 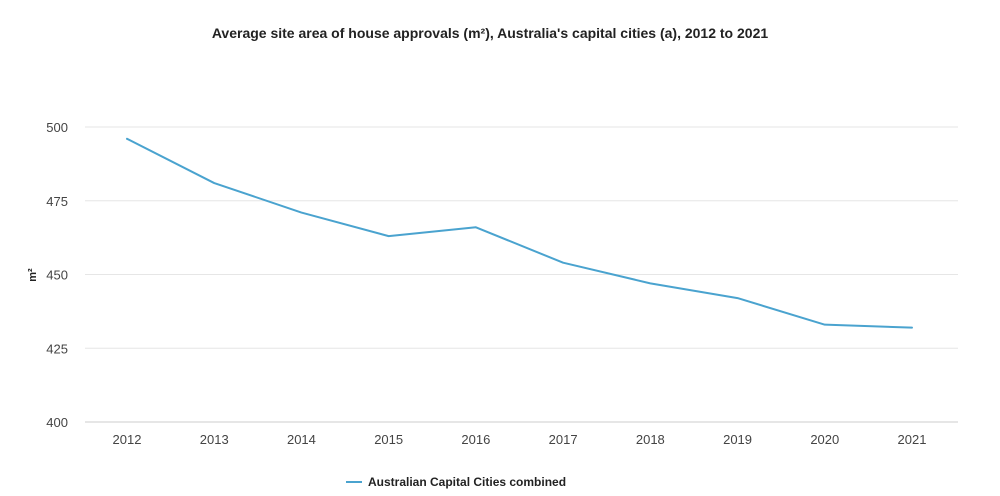 I want to click on y-axis-ticks: 400 425 450 475 500, so click(x=57, y=275).